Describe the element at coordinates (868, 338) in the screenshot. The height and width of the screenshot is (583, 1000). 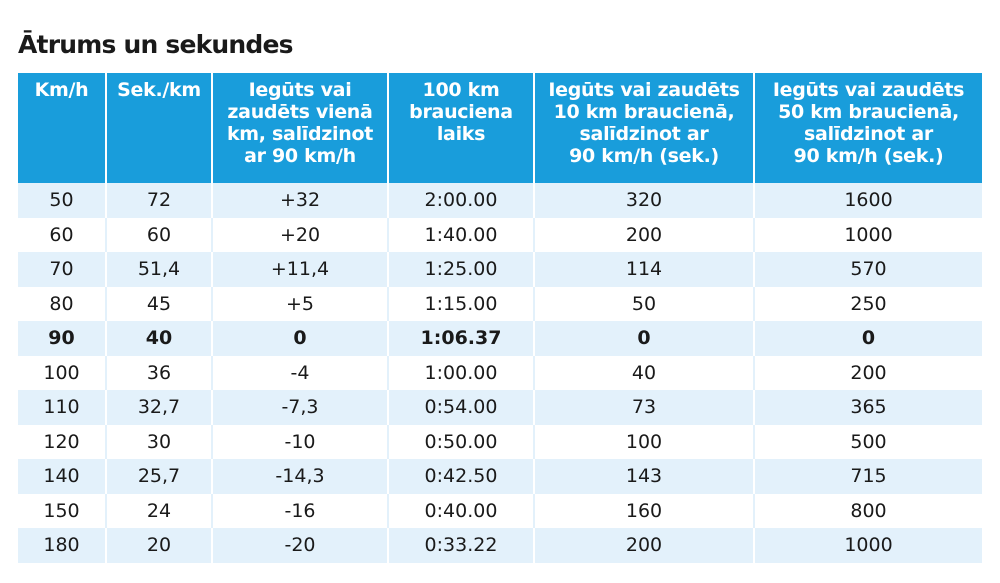
I see `cell-gain-50km: 0` at that location.